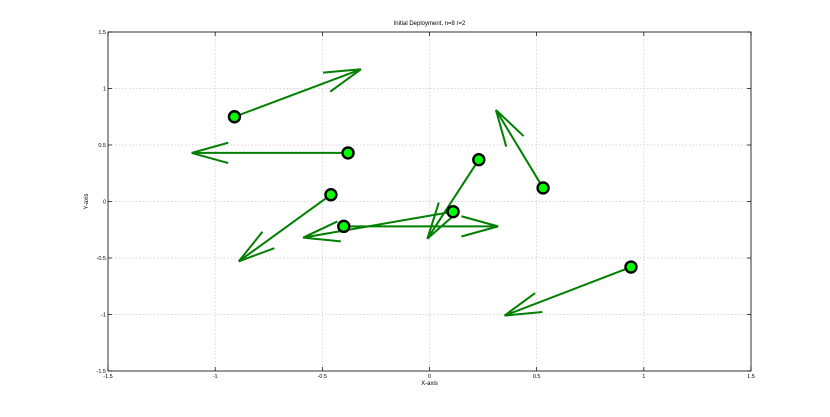 The width and height of the screenshot is (830, 417). I want to click on x-tick-label: 1.5, so click(751, 377).